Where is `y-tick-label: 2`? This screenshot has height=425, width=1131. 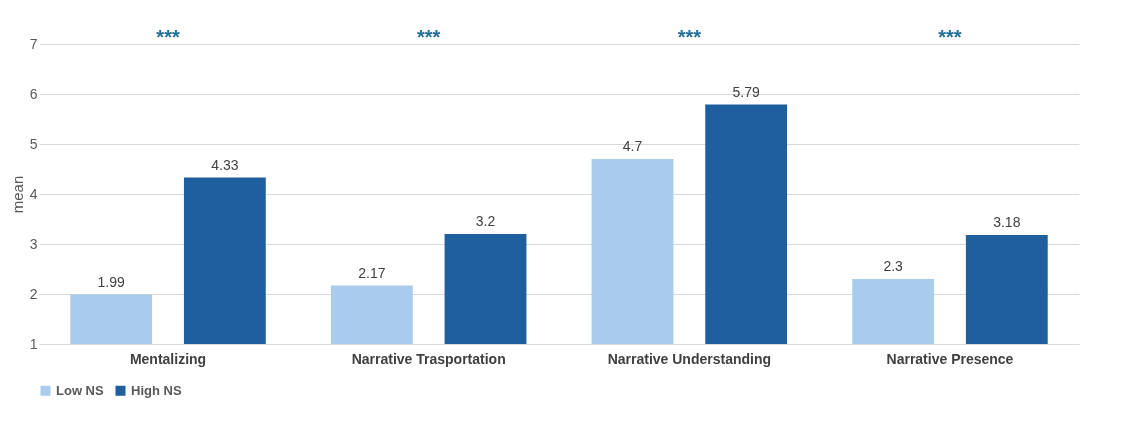 y-tick-label: 2 is located at coordinates (33, 293).